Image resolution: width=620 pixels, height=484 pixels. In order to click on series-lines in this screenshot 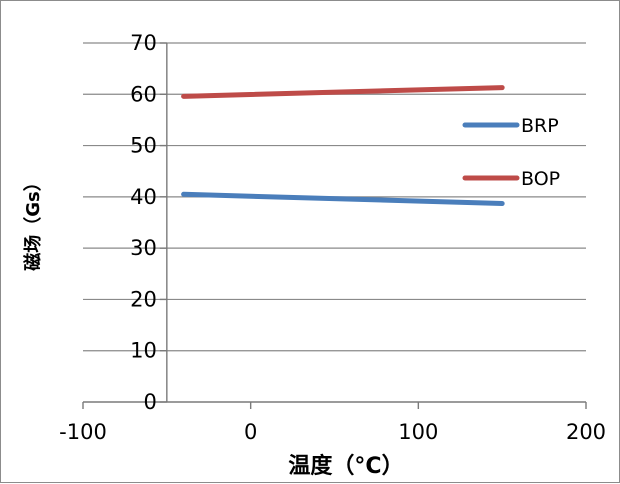, I will do `click(343, 146)`.